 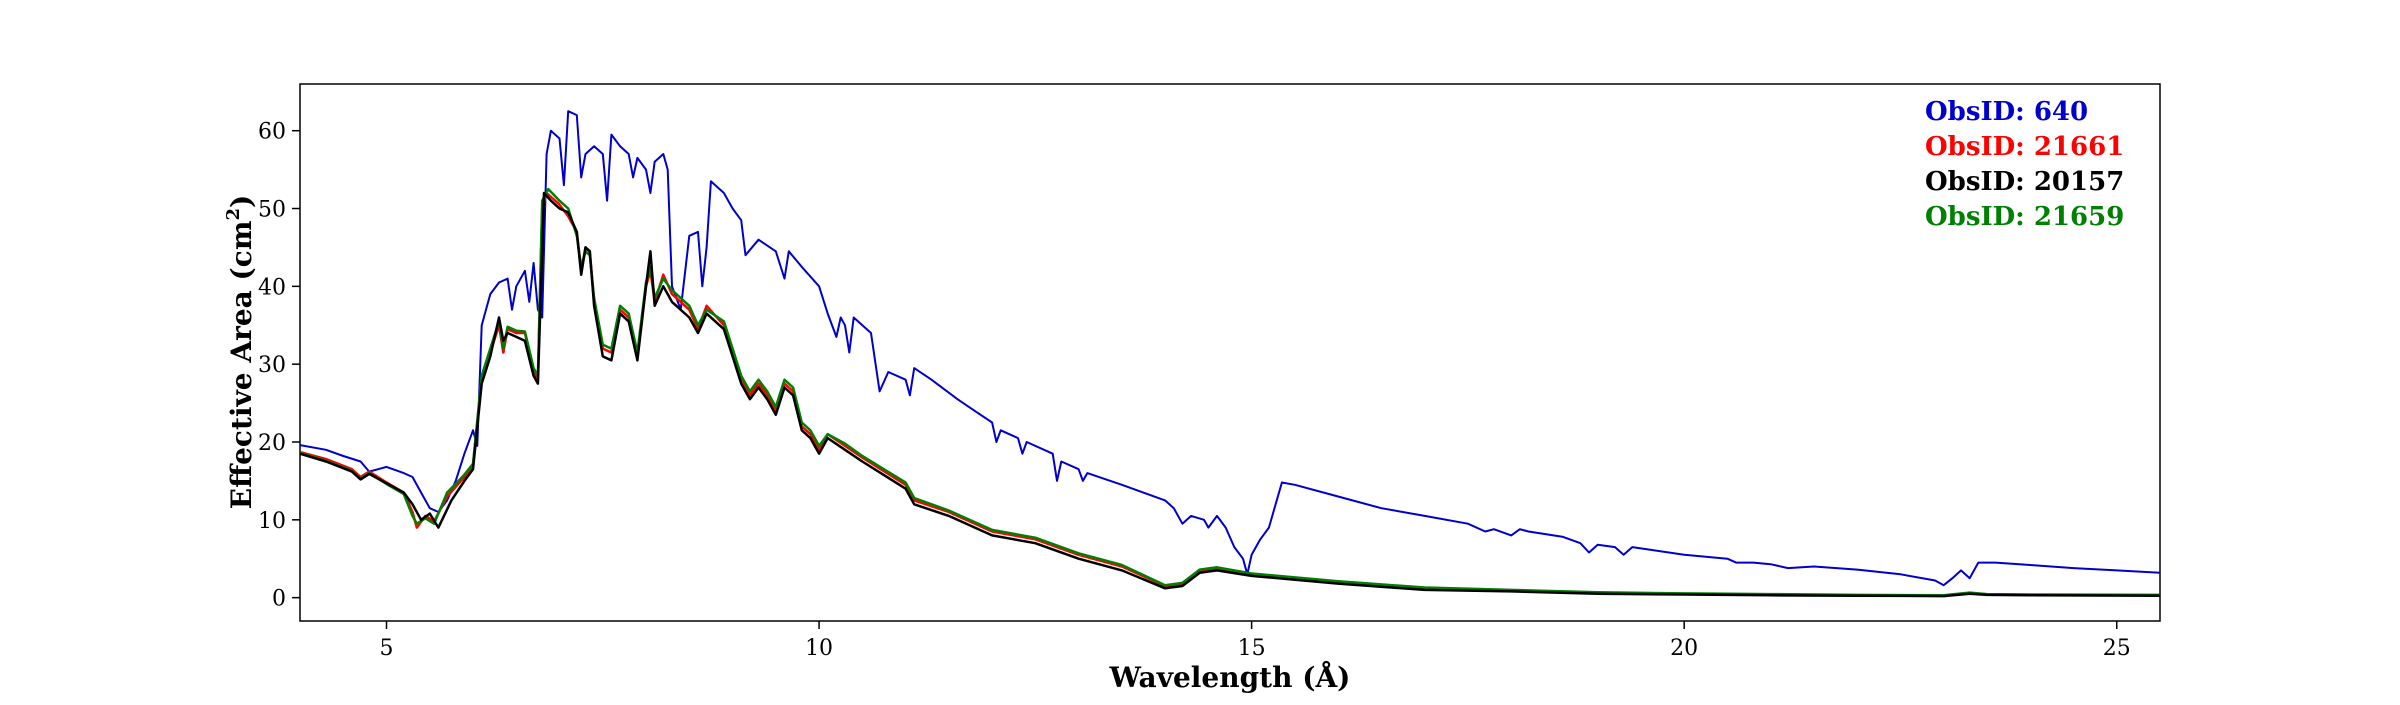 I want to click on y-tick-label: 50, so click(x=272, y=210).